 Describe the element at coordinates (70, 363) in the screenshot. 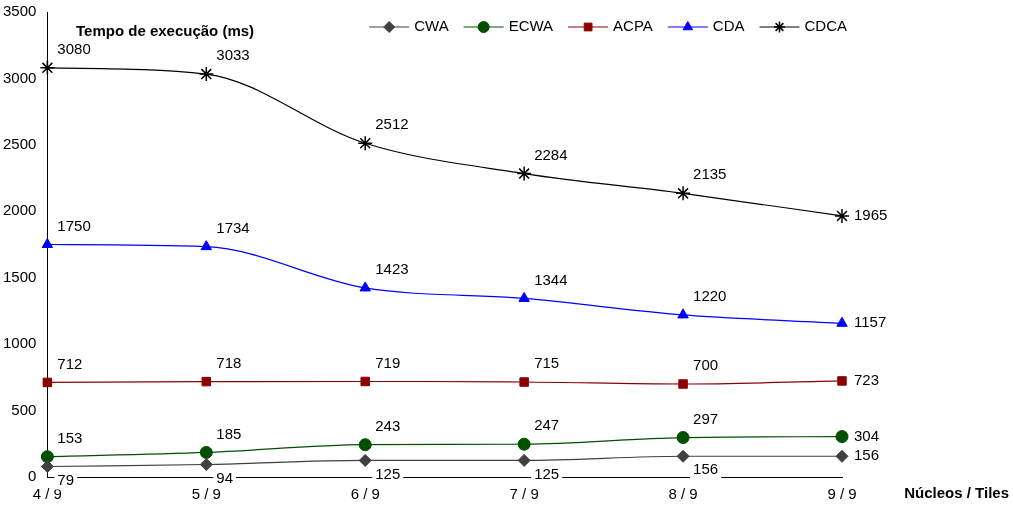

I see `data-label: 712` at that location.